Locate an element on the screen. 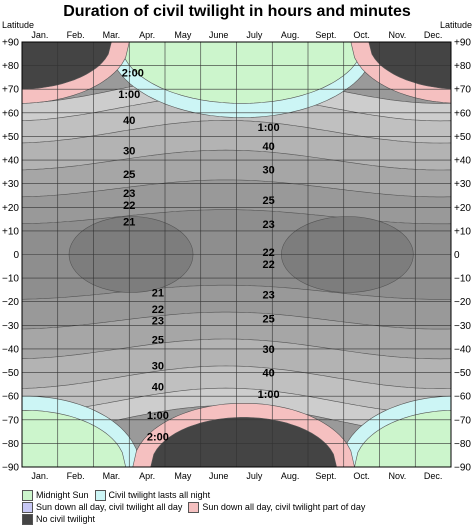 This screenshot has height=525, width=474. legend-label: Midnight Sun is located at coordinates (62, 495).